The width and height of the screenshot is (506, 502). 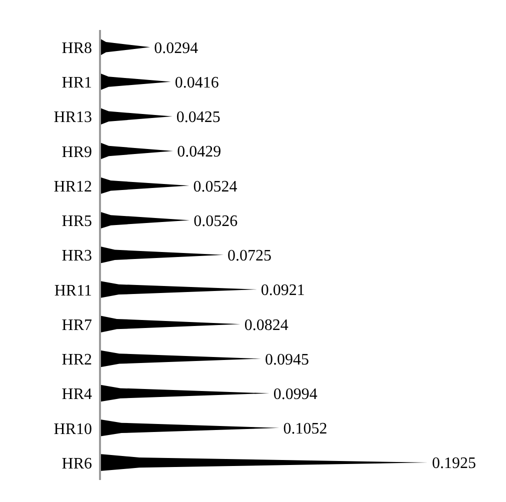 I want to click on data-label: 0.0921, so click(x=282, y=291).